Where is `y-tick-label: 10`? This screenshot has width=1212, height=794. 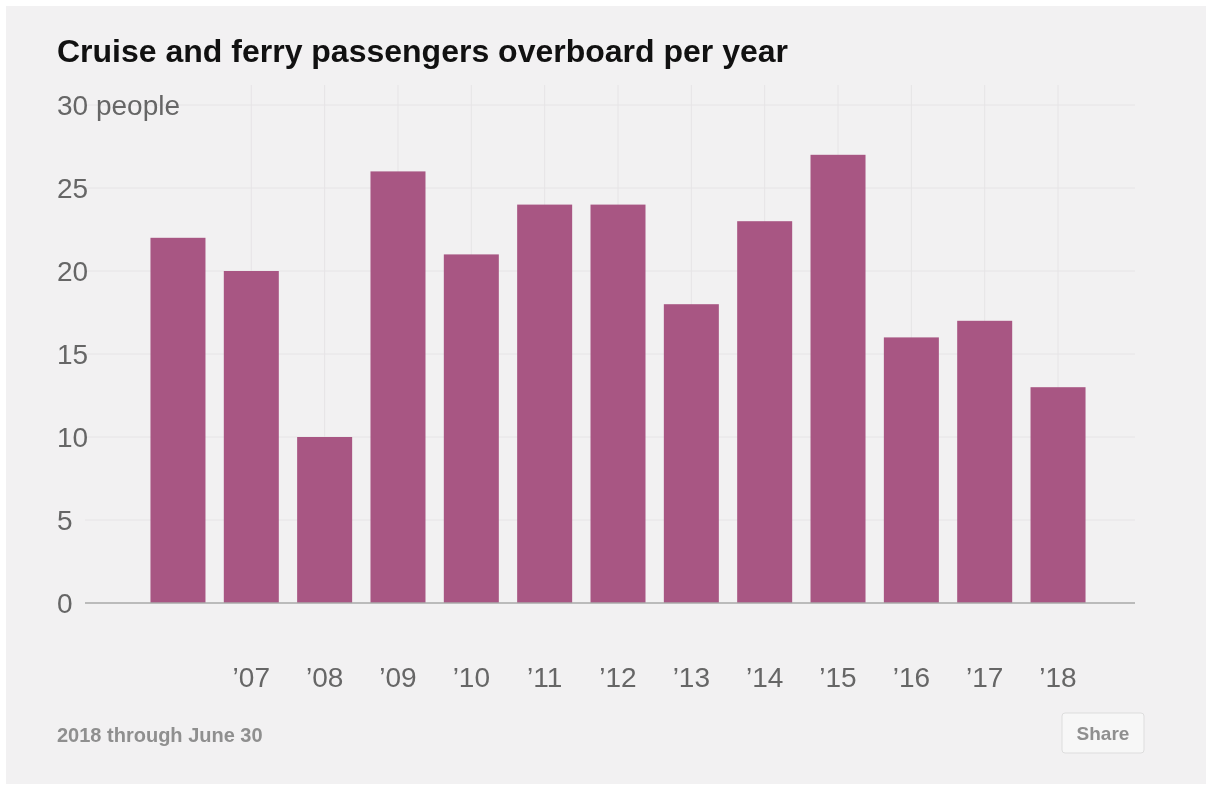
y-tick-label: 10 is located at coordinates (73, 437).